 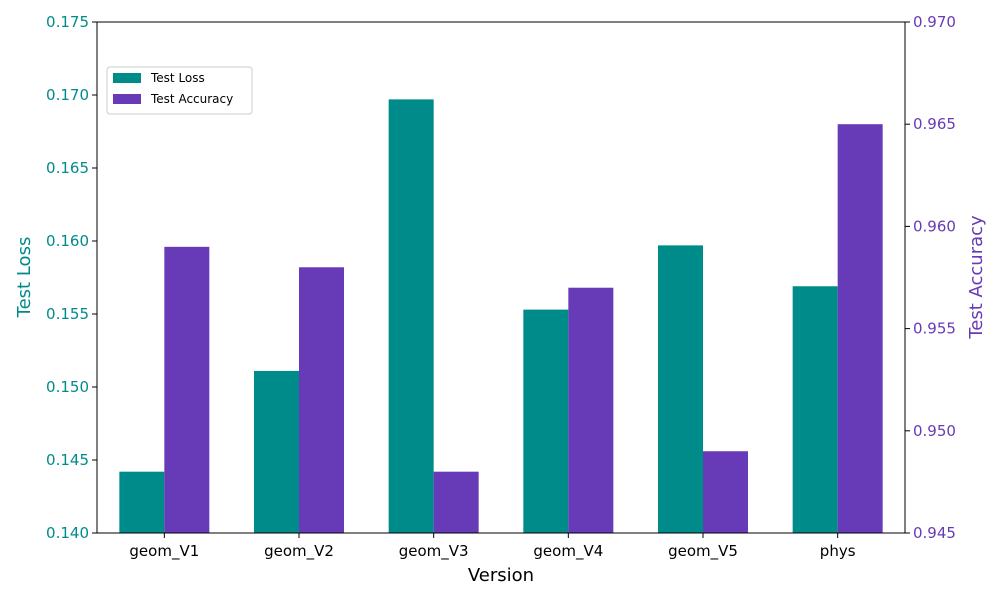 I want to click on bar-test-loss-geom_V2, so click(x=276, y=451).